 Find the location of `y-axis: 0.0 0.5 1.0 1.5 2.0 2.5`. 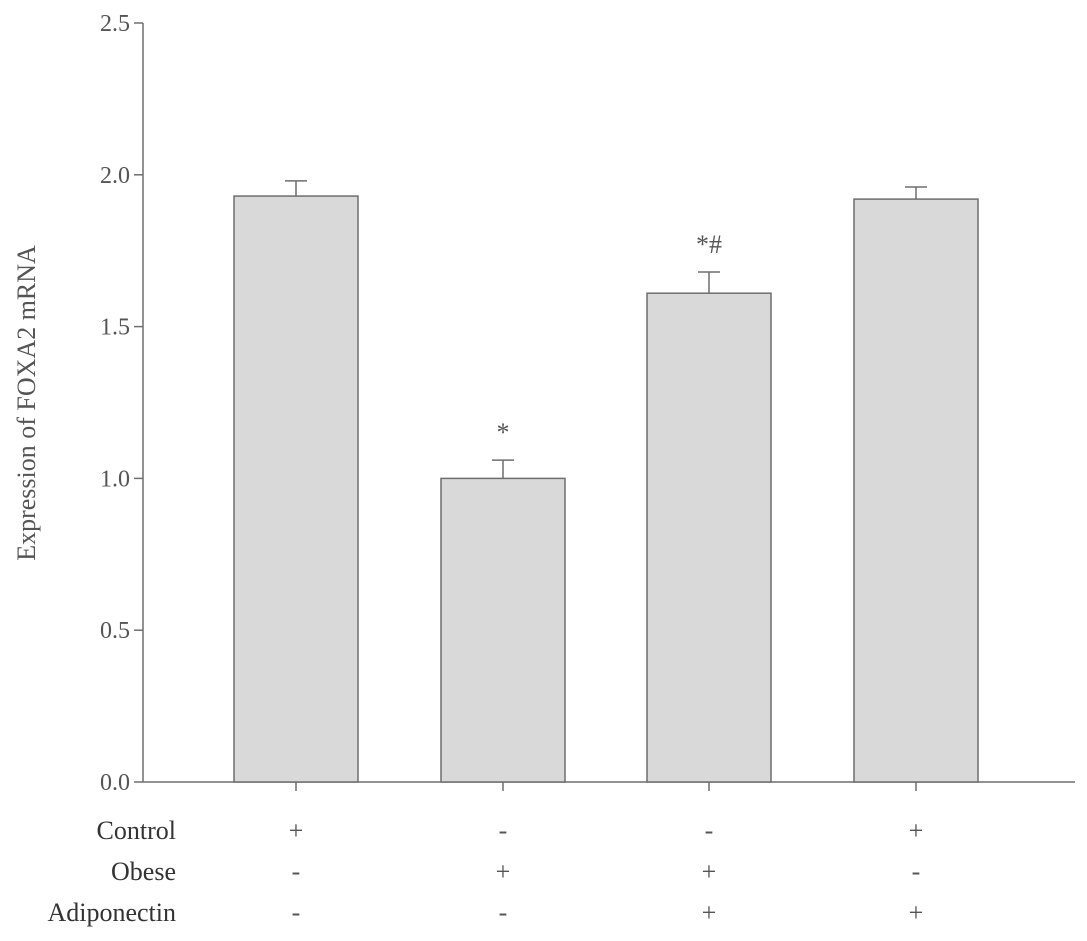

y-axis: 0.0 0.5 1.0 1.5 2.0 2.5 is located at coordinates (122, 403).